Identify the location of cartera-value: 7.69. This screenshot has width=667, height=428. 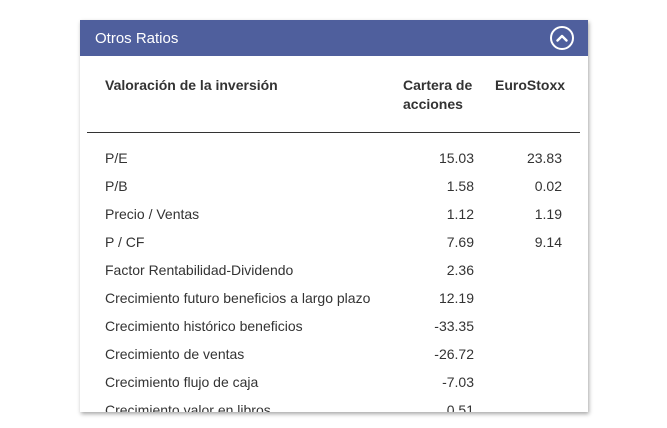
(460, 242).